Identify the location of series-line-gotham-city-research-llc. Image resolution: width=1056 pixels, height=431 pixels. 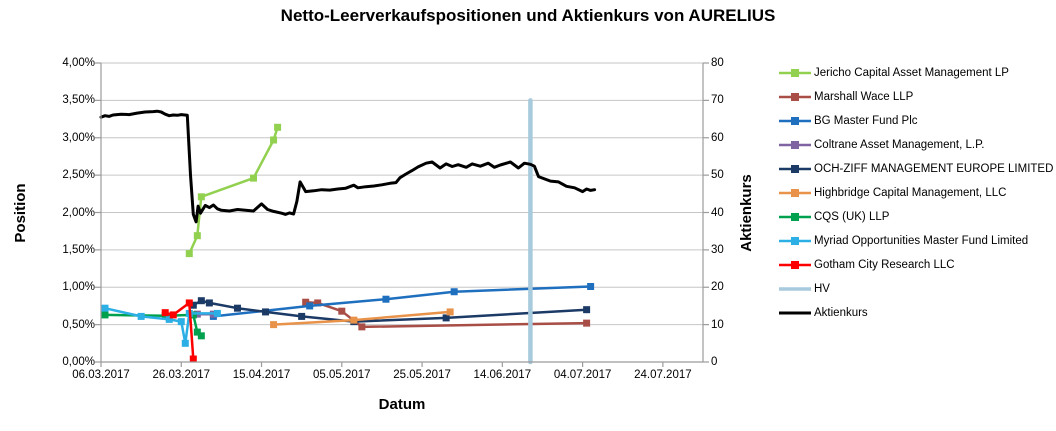
(179, 331).